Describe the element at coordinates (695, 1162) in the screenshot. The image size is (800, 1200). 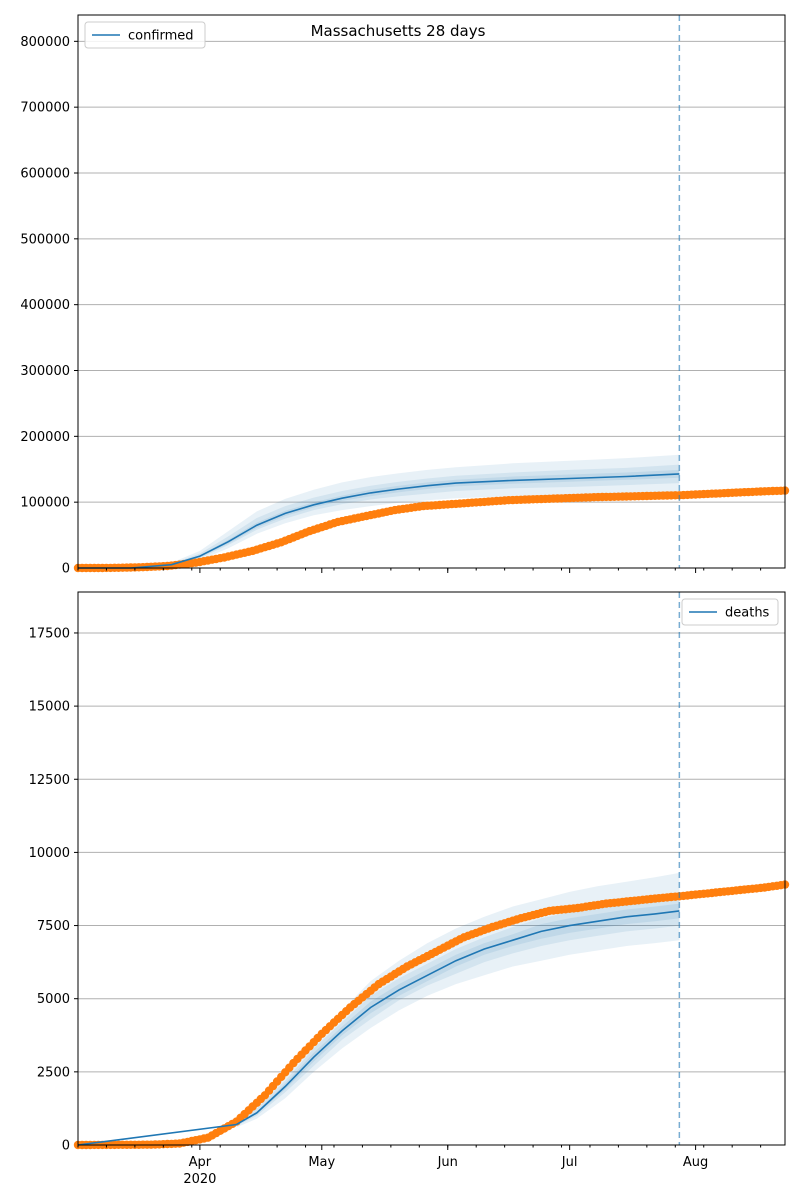
I see `x-tick-label: Aug` at that location.